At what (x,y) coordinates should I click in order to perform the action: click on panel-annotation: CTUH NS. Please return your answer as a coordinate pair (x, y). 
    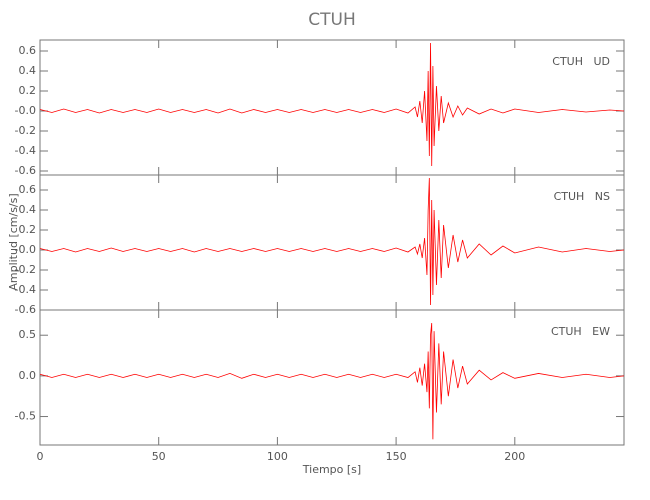
    Looking at the image, I should click on (582, 196).